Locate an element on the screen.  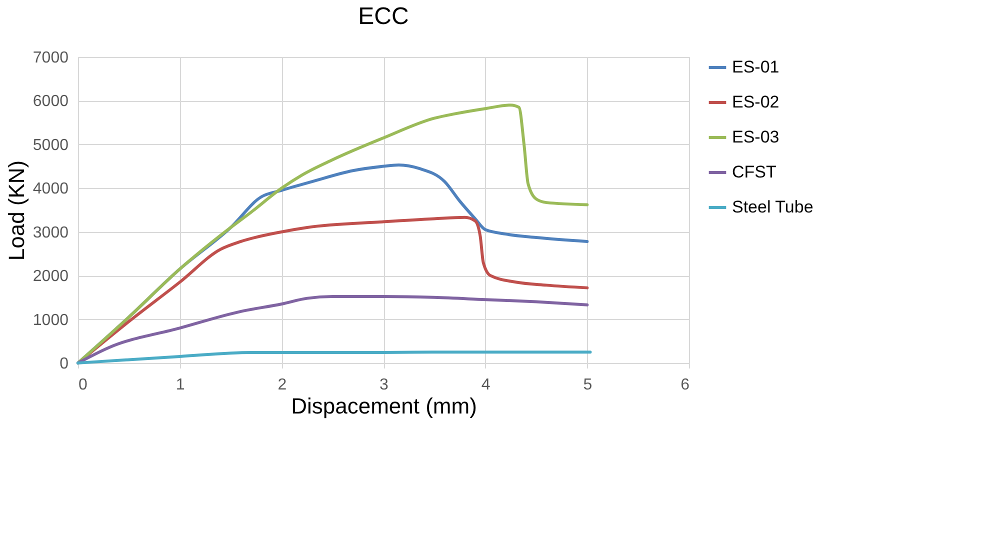
x-axis-title: Dispacement (mm) is located at coordinates (384, 406).